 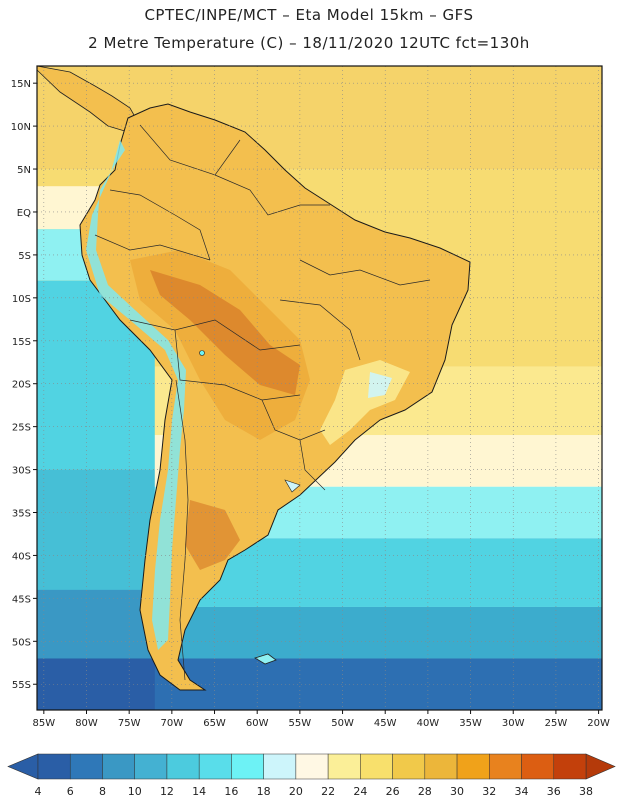 What do you see at coordinates (470, 723) in the screenshot?
I see `lon-label: 35W` at bounding box center [470, 723].